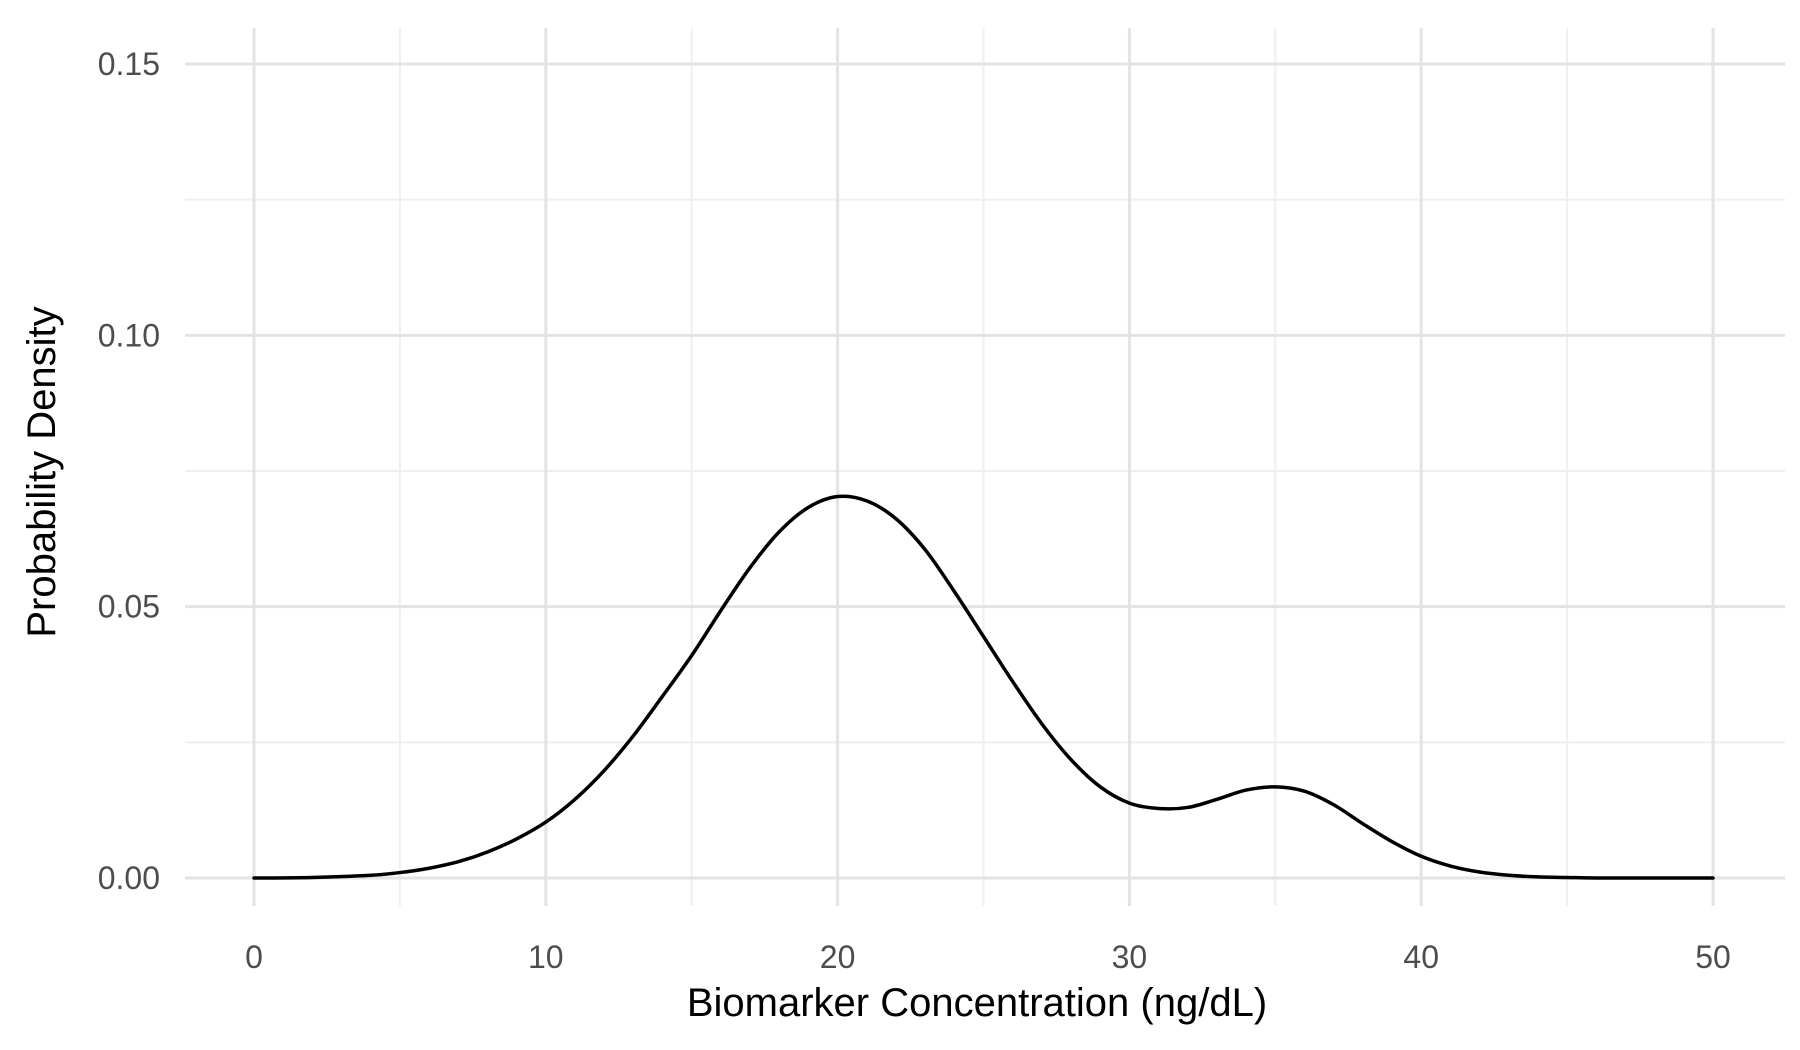 Image resolution: width=1800 pixels, height=1050 pixels. I want to click on x-tick-label: 50, so click(1713, 957).